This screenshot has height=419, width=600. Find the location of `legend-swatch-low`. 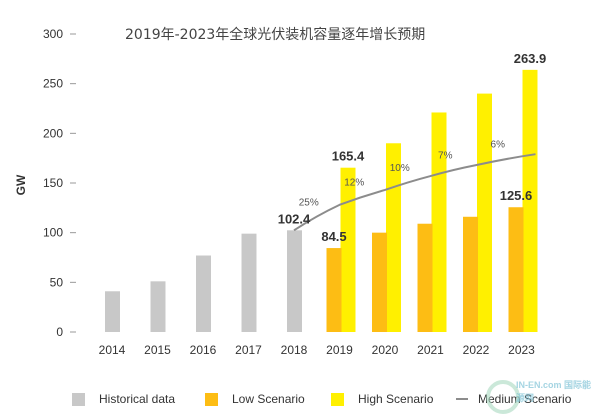

legend-swatch-low is located at coordinates (211, 399).